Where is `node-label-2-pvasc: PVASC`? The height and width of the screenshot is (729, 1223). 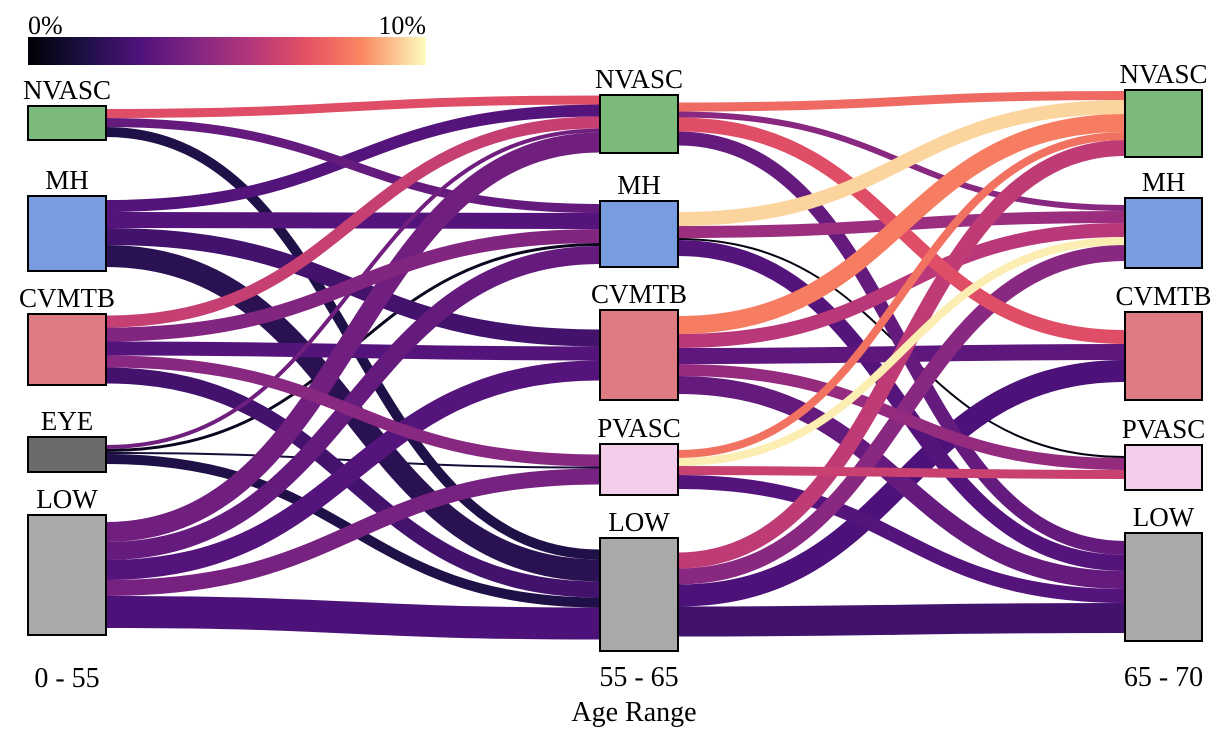
node-label-2-pvasc: PVASC is located at coordinates (1164, 429).